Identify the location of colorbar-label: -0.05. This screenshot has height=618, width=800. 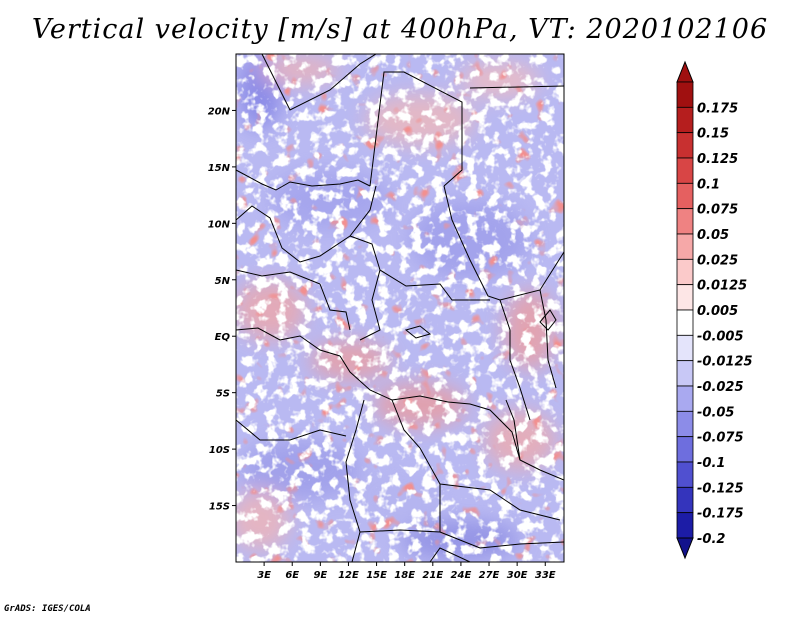
(715, 412).